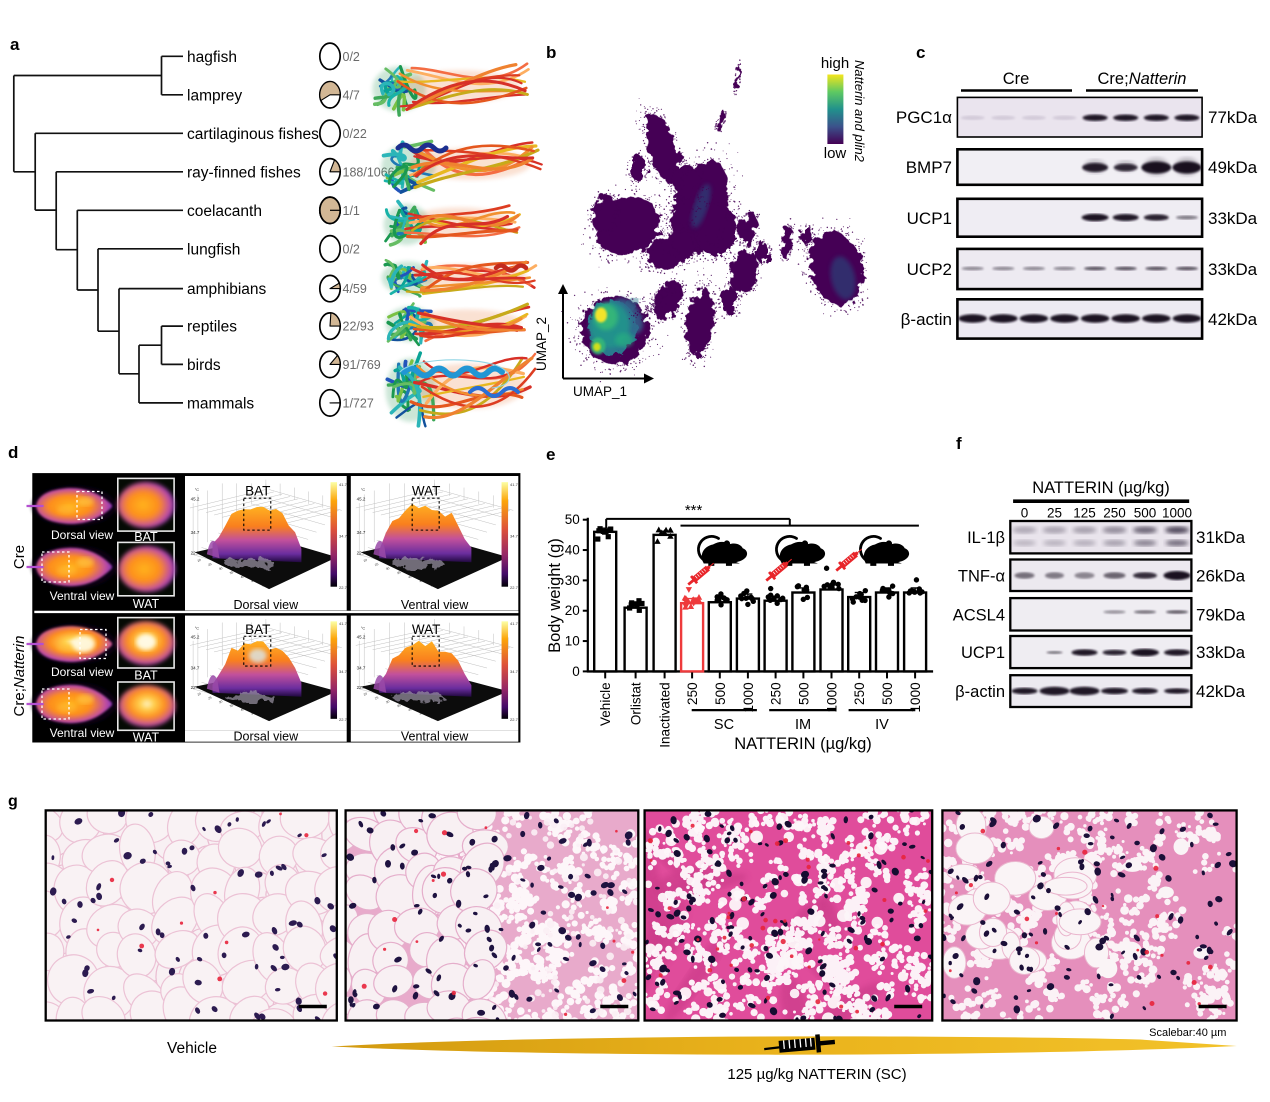  I want to click on svg-text: PGC1α, so click(924, 117).